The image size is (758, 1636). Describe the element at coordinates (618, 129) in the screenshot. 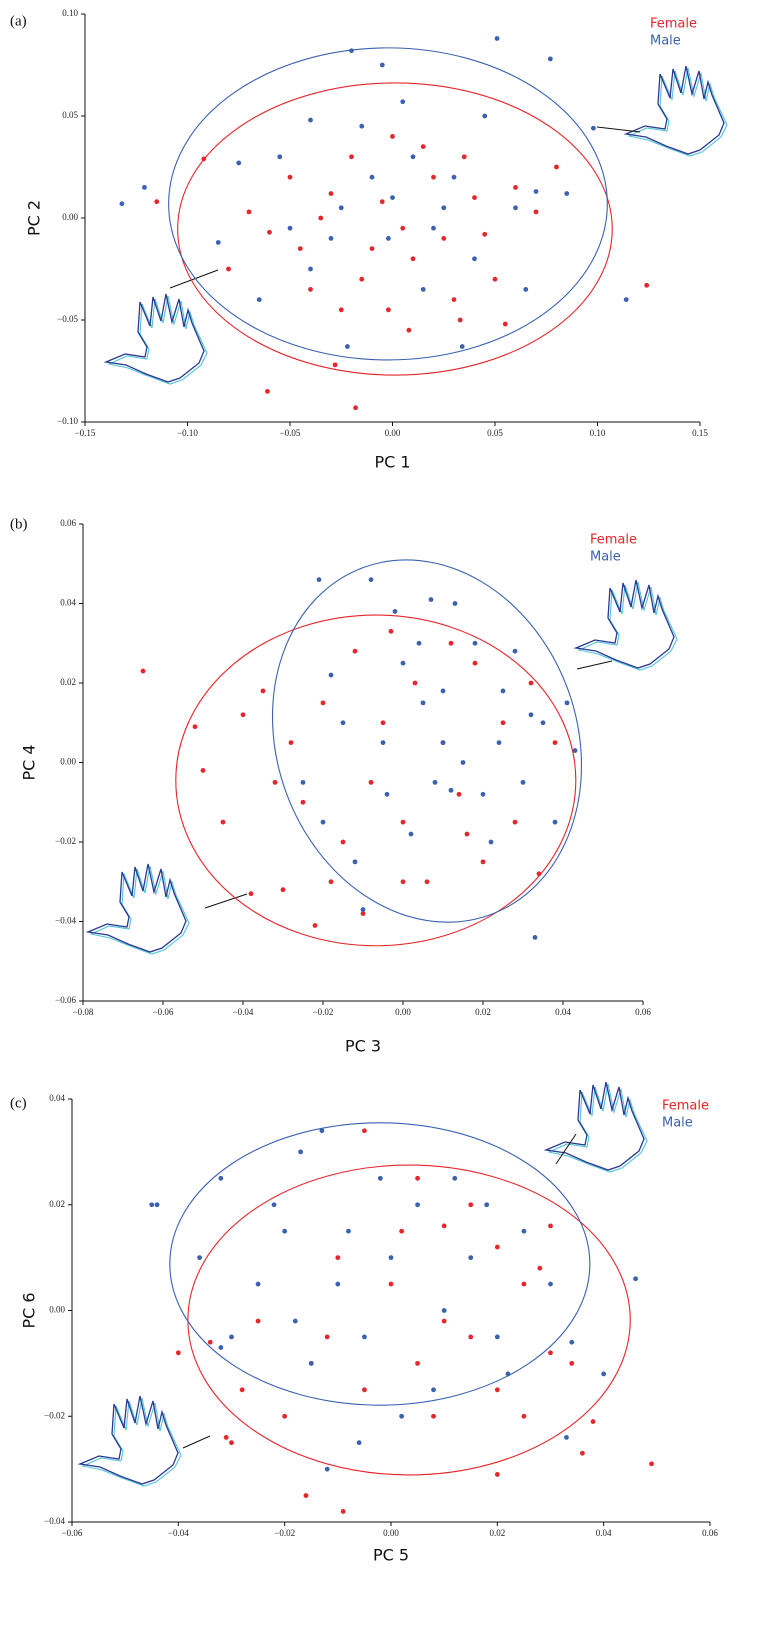

I see `leader-line` at that location.